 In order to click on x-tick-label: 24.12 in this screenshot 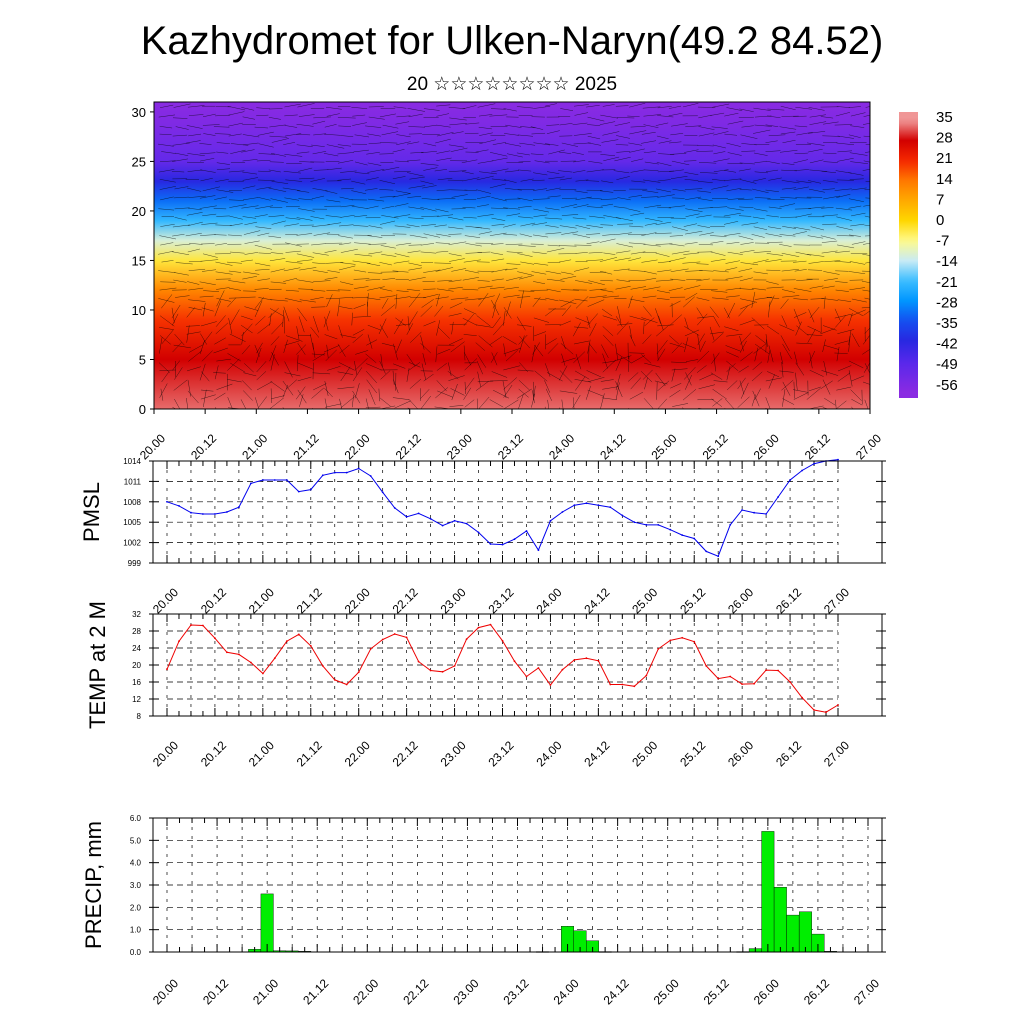, I will do `click(596, 600)`.